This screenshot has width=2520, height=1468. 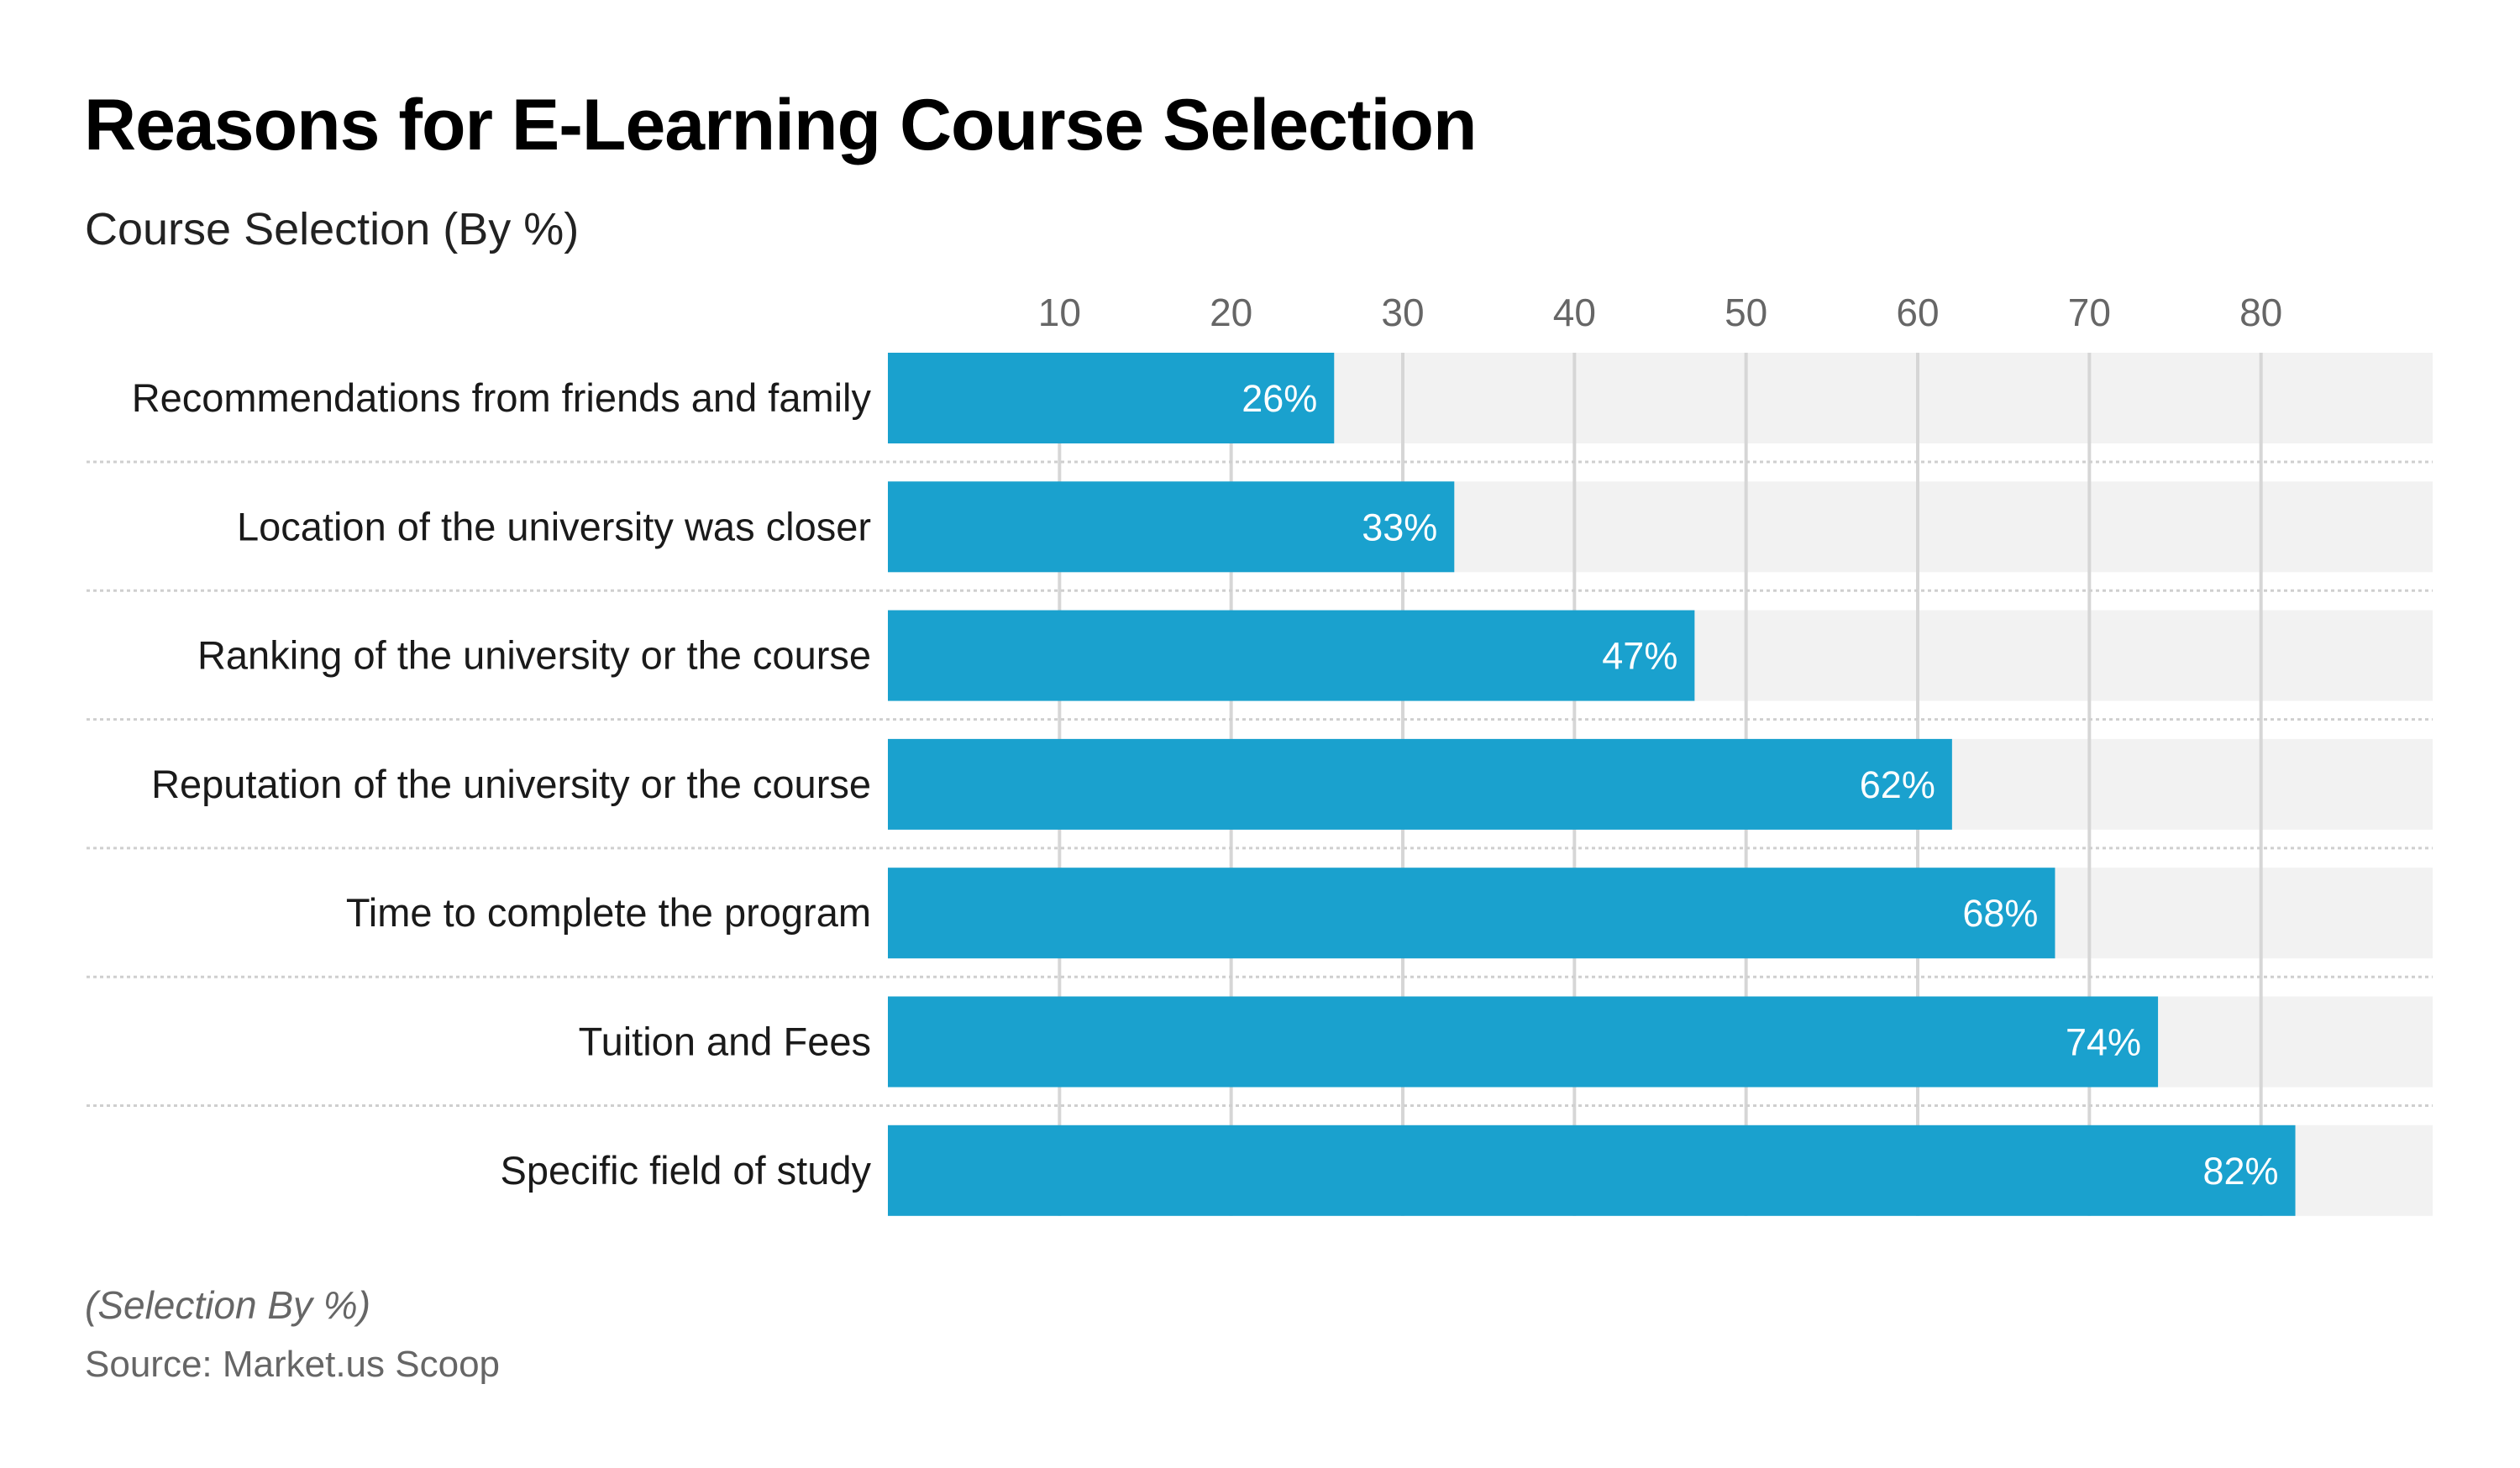 What do you see at coordinates (2000, 913) in the screenshot?
I see `value-label: 68%` at bounding box center [2000, 913].